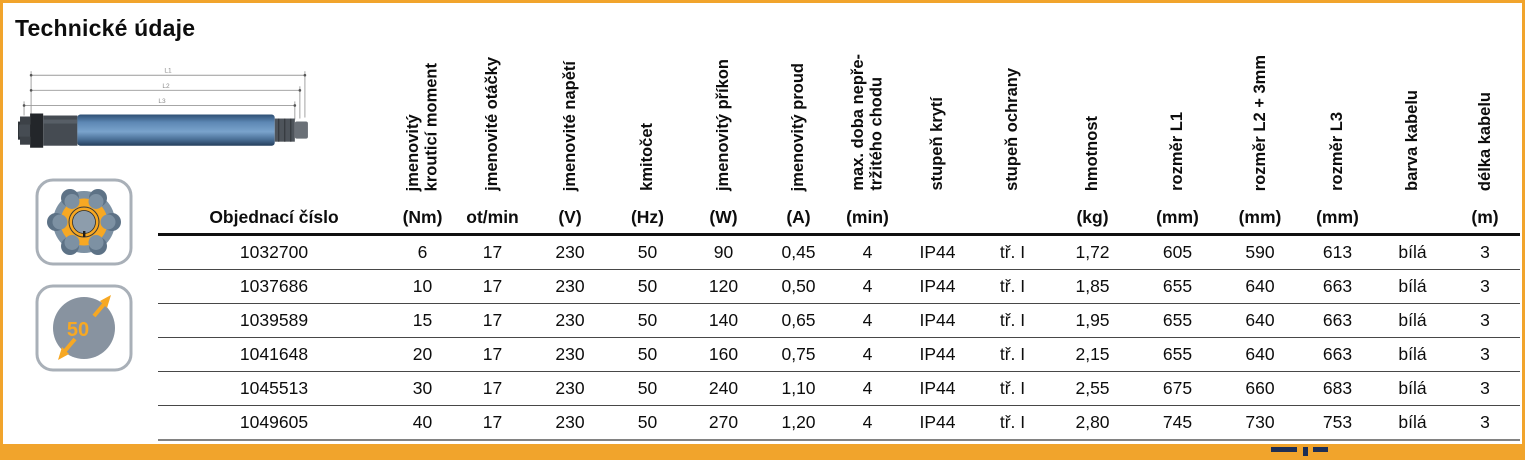 The image size is (1525, 460). Describe the element at coordinates (168, 114) in the screenshot. I see `tubular-motor-illustration: L1 L2 L3` at that location.